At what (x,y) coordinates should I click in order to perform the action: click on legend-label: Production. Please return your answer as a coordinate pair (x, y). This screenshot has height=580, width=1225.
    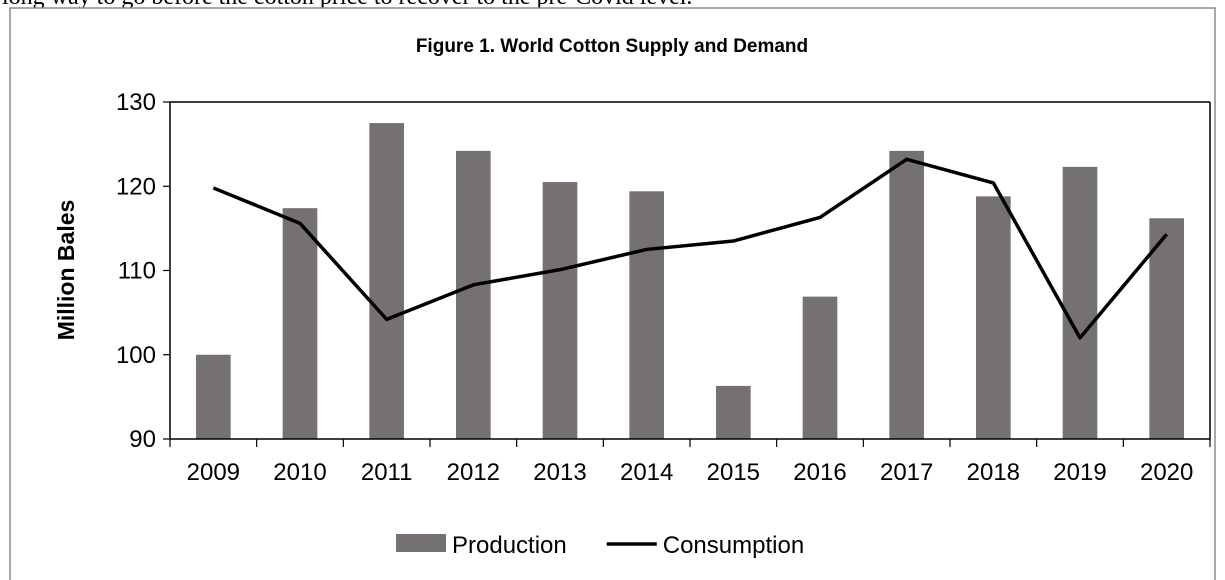
    Looking at the image, I should click on (509, 545).